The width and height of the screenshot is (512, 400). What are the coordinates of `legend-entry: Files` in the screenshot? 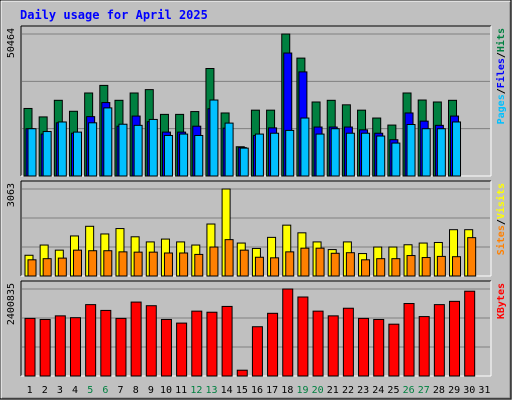 It's located at (501, 73).